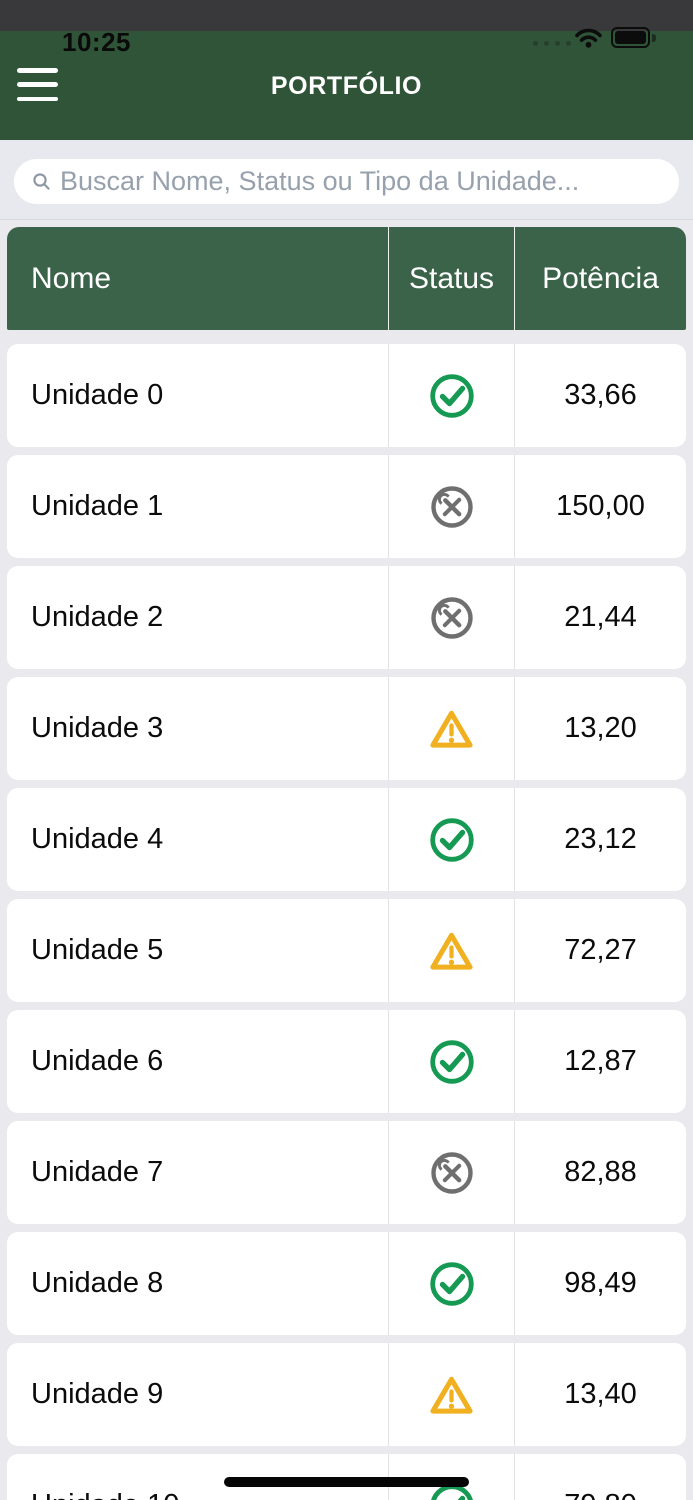  Describe the element at coordinates (600, 506) in the screenshot. I see `unit-potencia: 150,00` at that location.